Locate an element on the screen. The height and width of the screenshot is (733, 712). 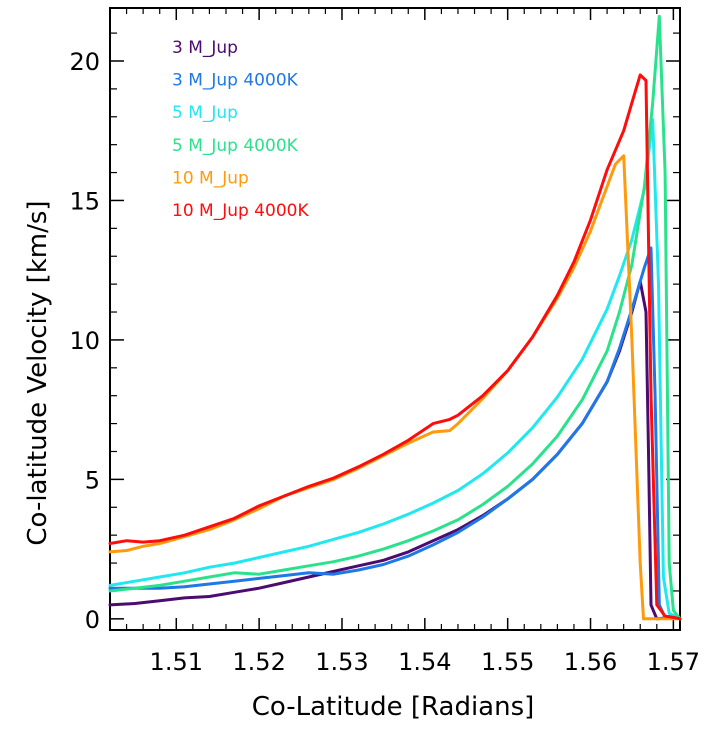
x-tick-label: 1.56 is located at coordinates (590, 662).